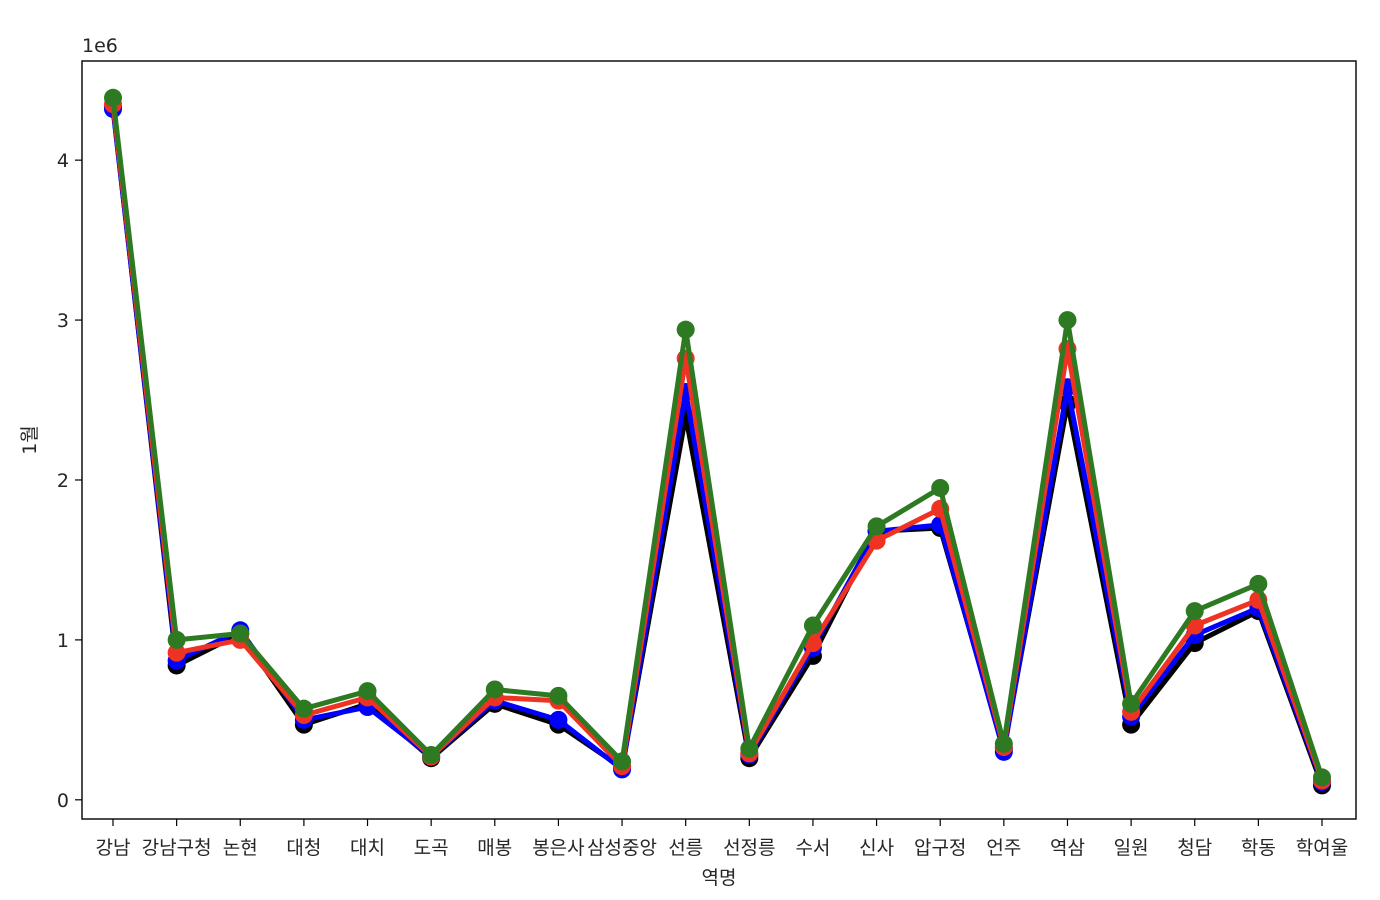  I want to click on x-tick-label: 강남, so click(113, 848).